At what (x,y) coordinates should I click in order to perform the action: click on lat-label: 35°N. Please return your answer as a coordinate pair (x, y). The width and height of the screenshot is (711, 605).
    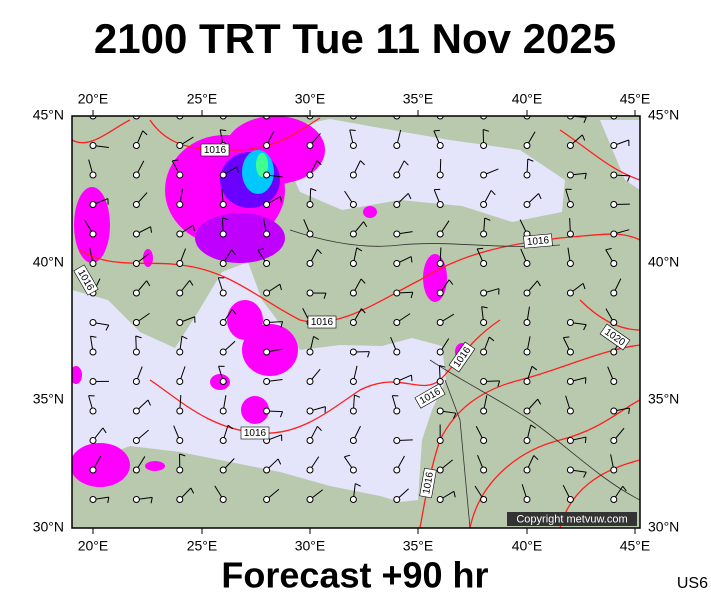
    Looking at the image, I should click on (48, 399).